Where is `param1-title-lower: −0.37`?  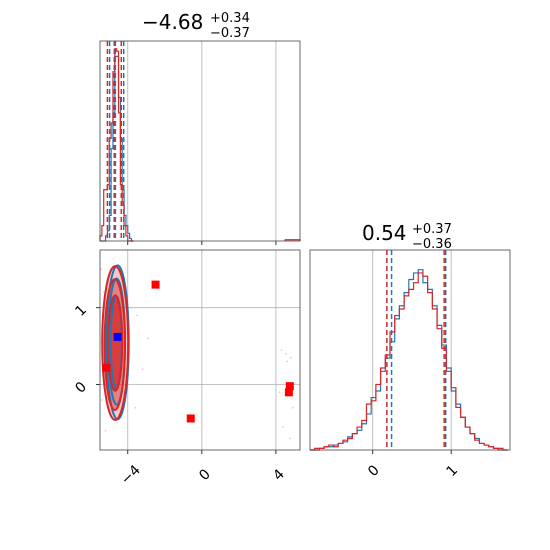
param1-title-lower: −0.37 is located at coordinates (230, 33).